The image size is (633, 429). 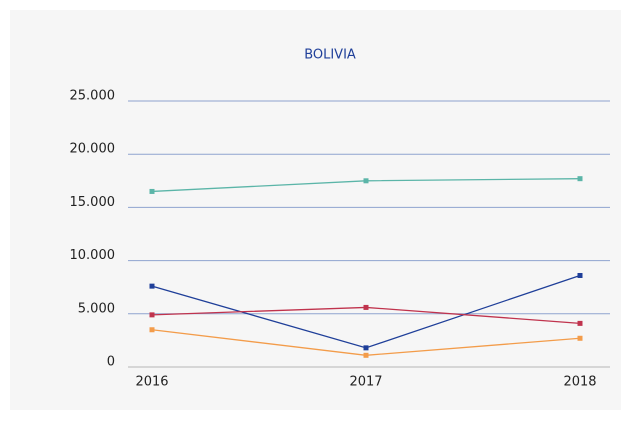 I want to click on y-tick-label: 5.000, so click(x=96, y=308).